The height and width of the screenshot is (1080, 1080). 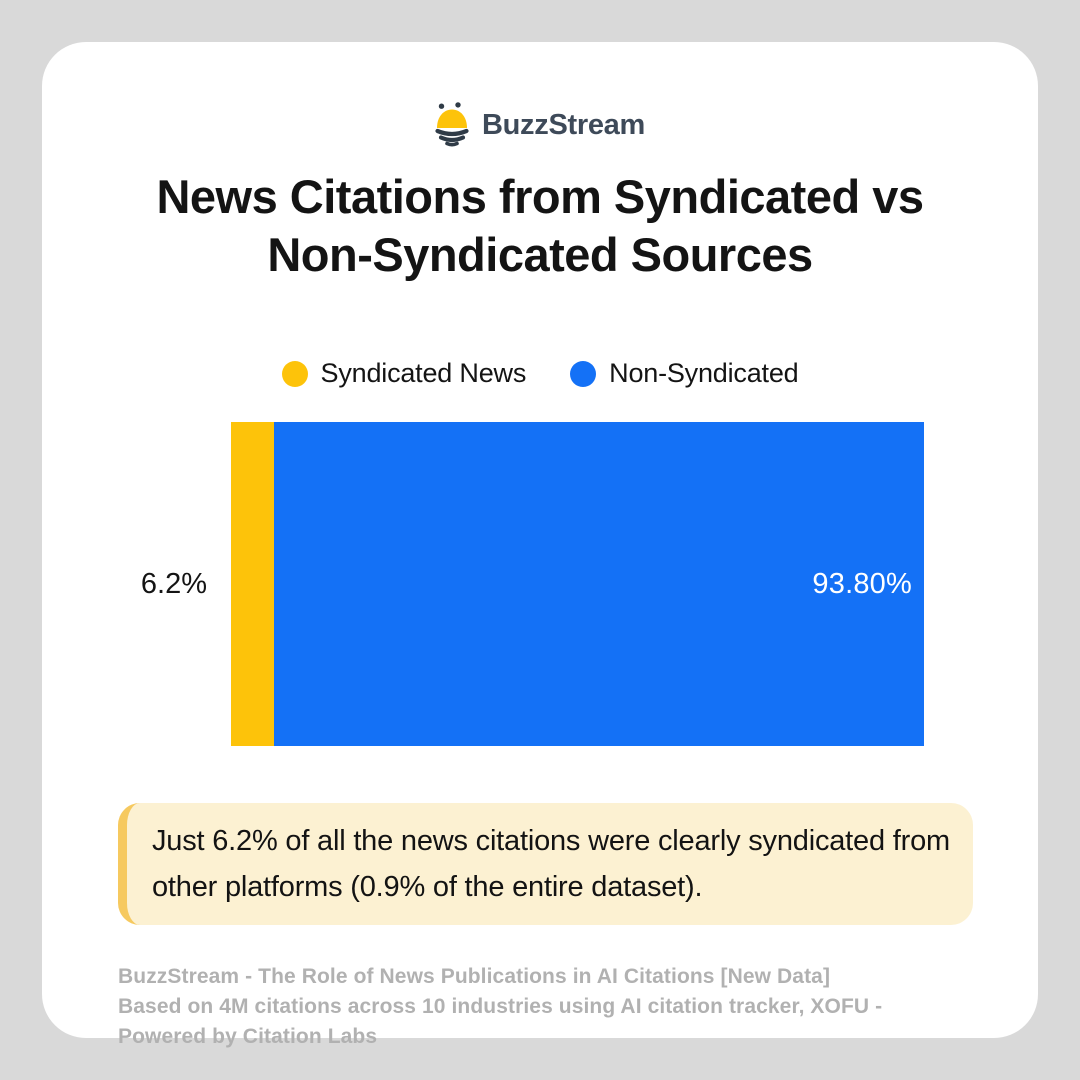 What do you see at coordinates (583, 373) in the screenshot?
I see `legend-dot-non-syndicated` at bounding box center [583, 373].